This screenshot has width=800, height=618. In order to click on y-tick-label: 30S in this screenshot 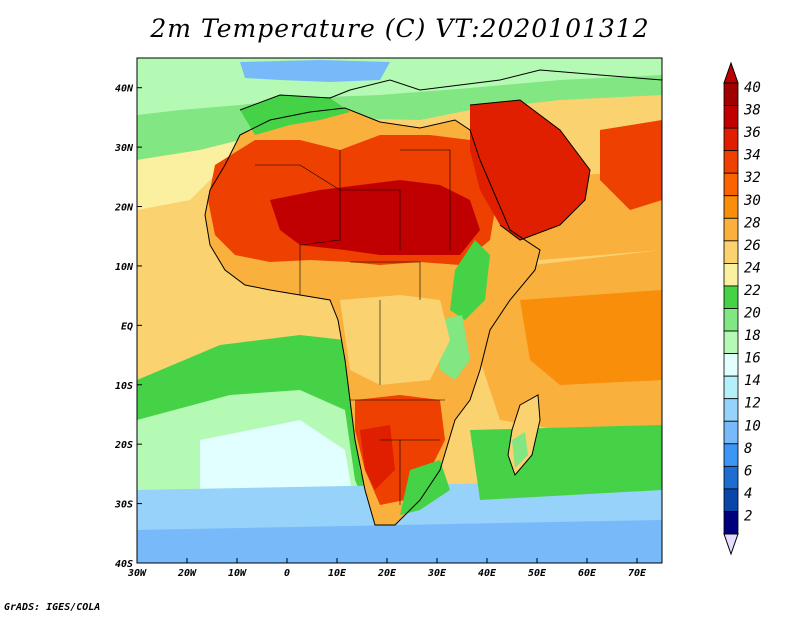, I will do `click(123, 505)`.